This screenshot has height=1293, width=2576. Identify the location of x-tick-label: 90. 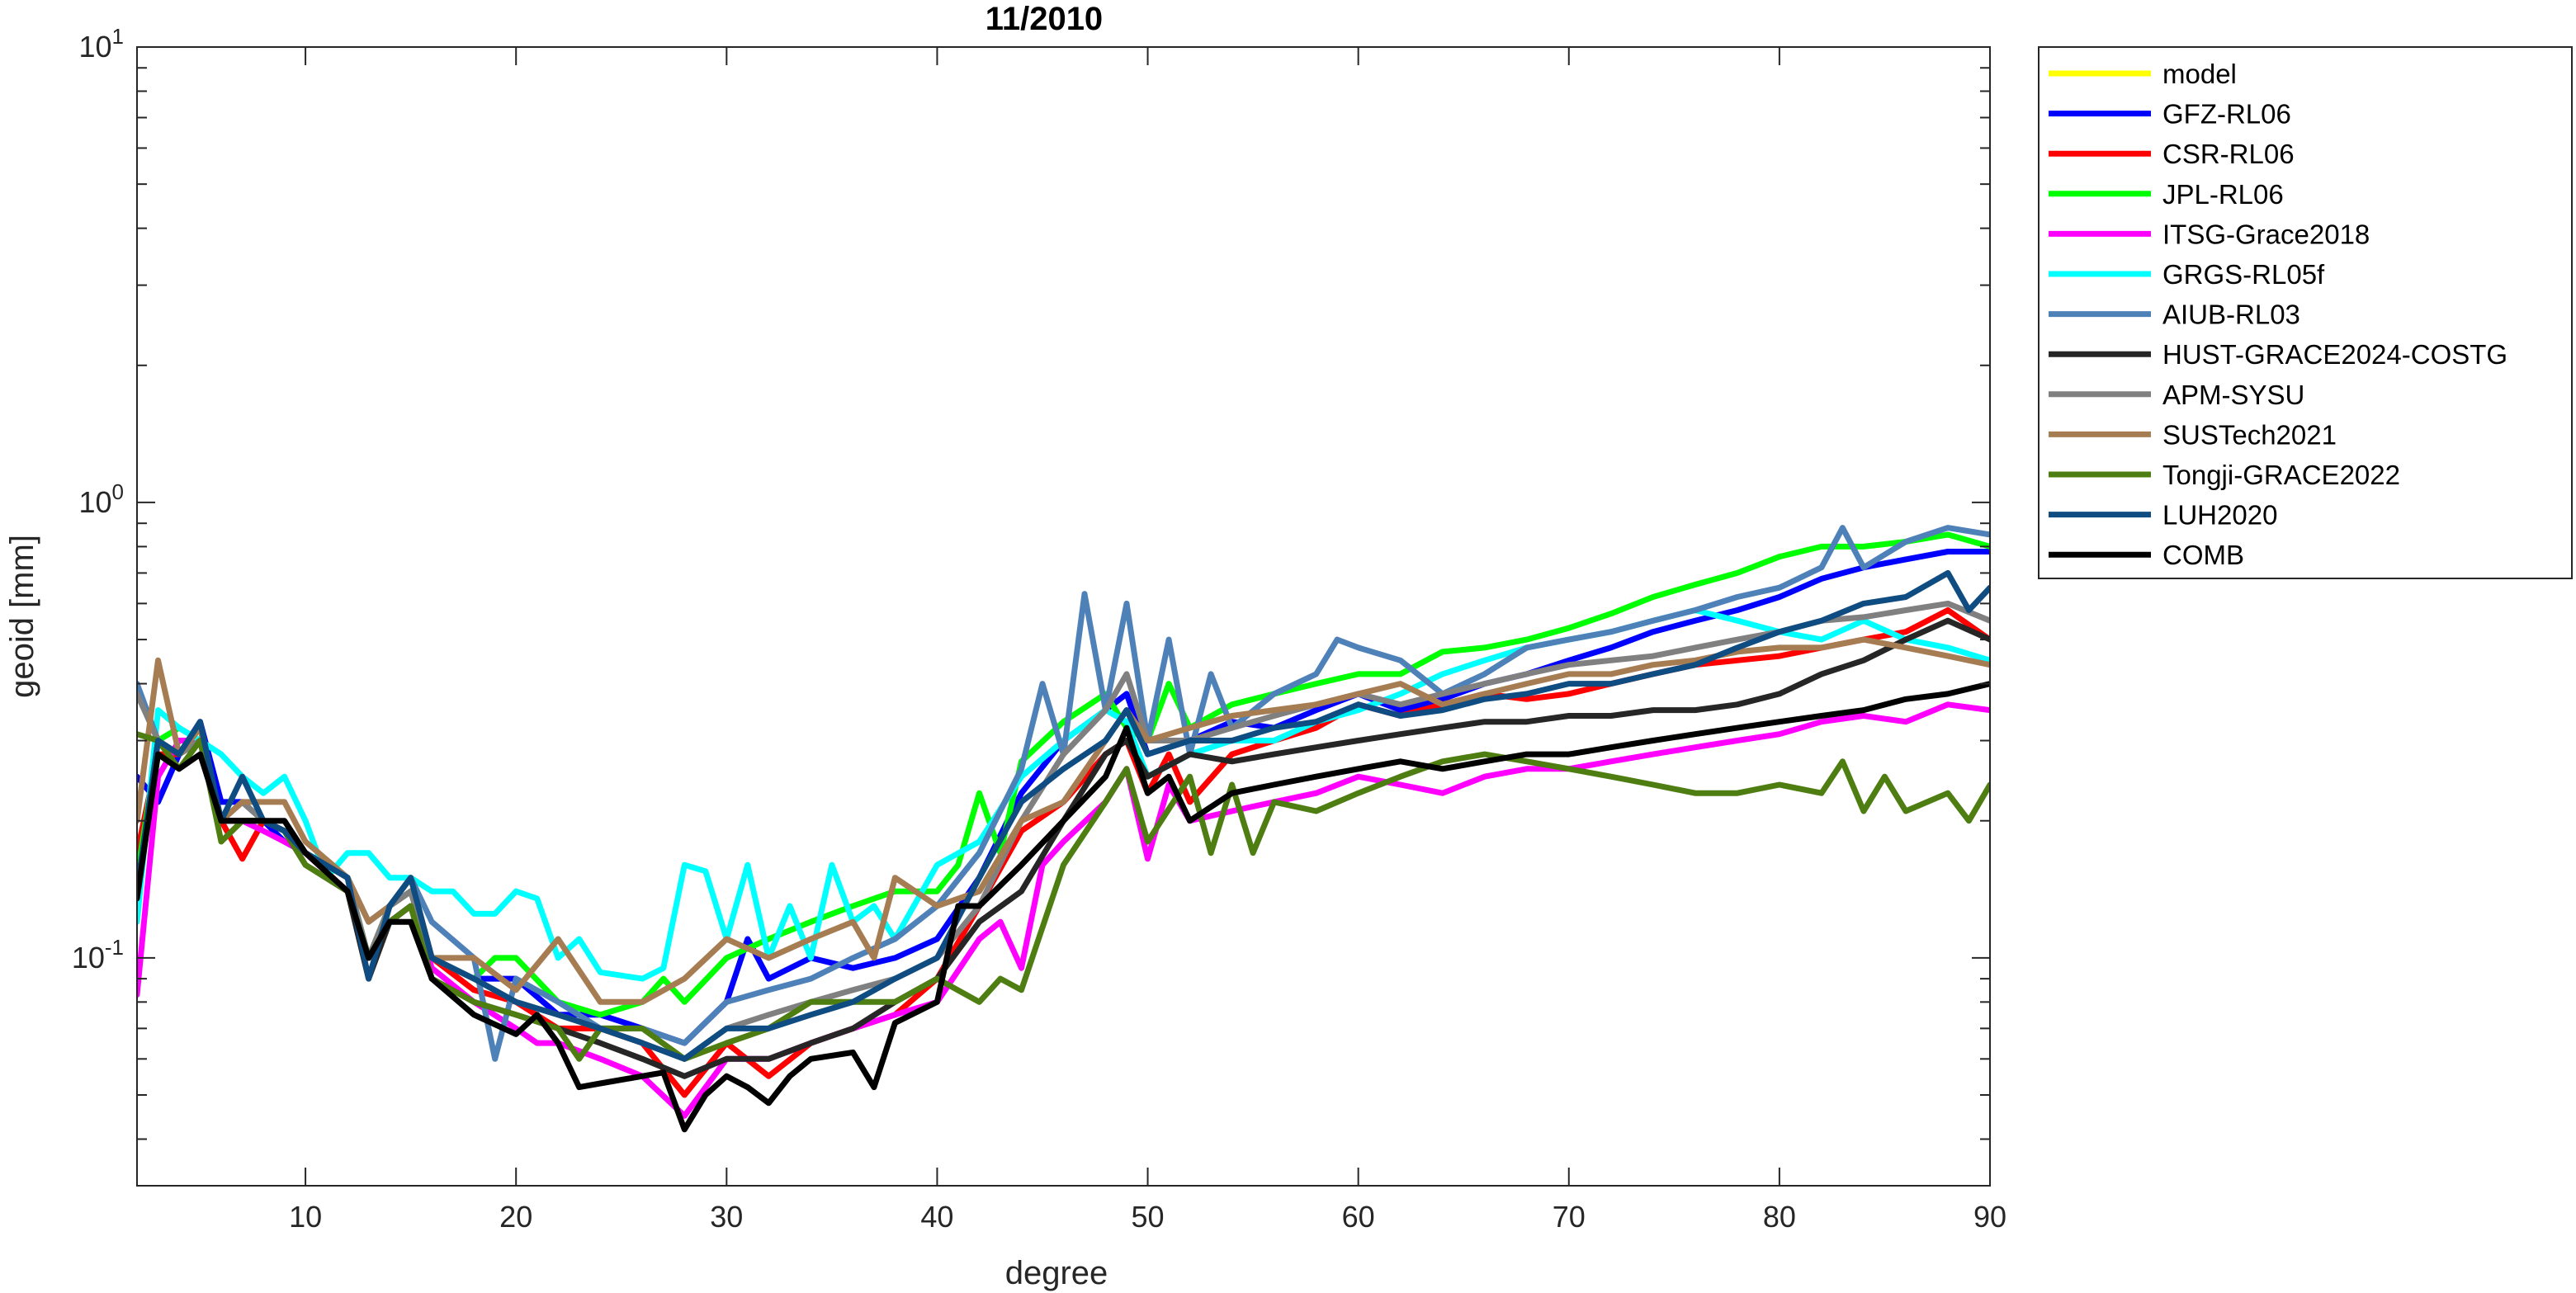
(1990, 1217).